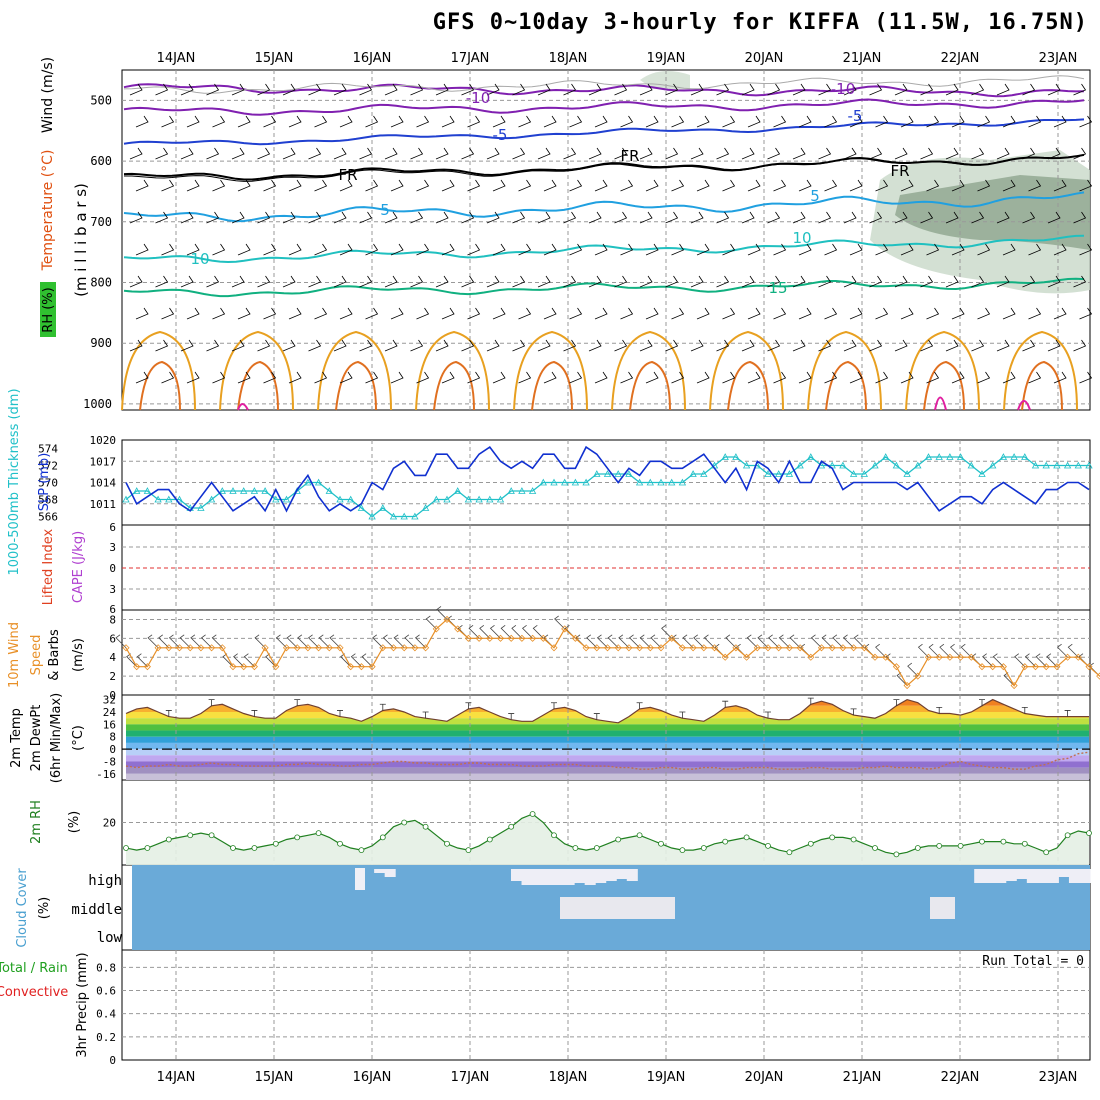 This screenshot has height=1100, width=1100. What do you see at coordinates (112, 749) in the screenshot?
I see `temp-tick: 0` at bounding box center [112, 749].